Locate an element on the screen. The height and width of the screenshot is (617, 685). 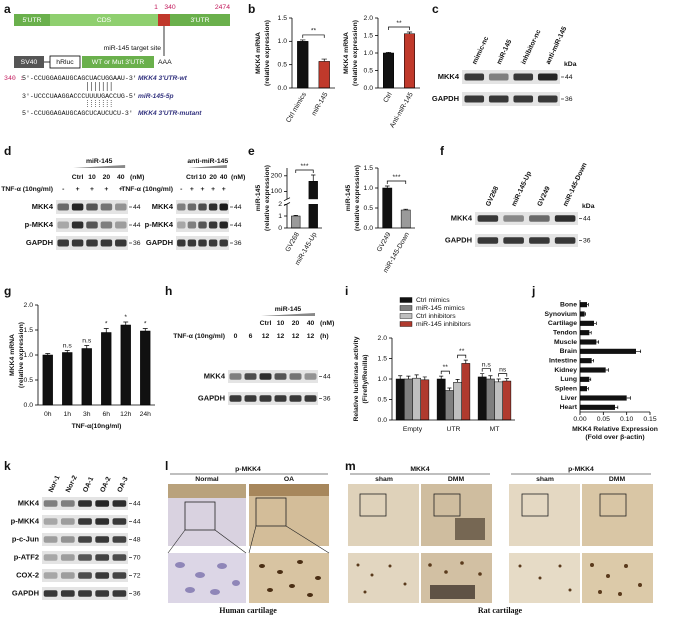
y-tick-label: 0 is located at coordinates (280, 228).